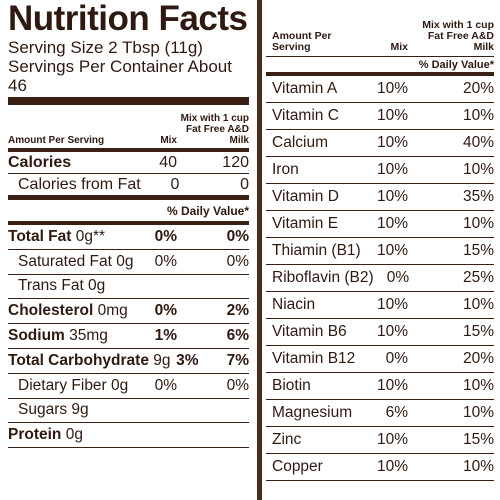 This screenshot has height=500, width=500. What do you see at coordinates (128, 101) in the screenshot?
I see `thick-divider` at bounding box center [128, 101].